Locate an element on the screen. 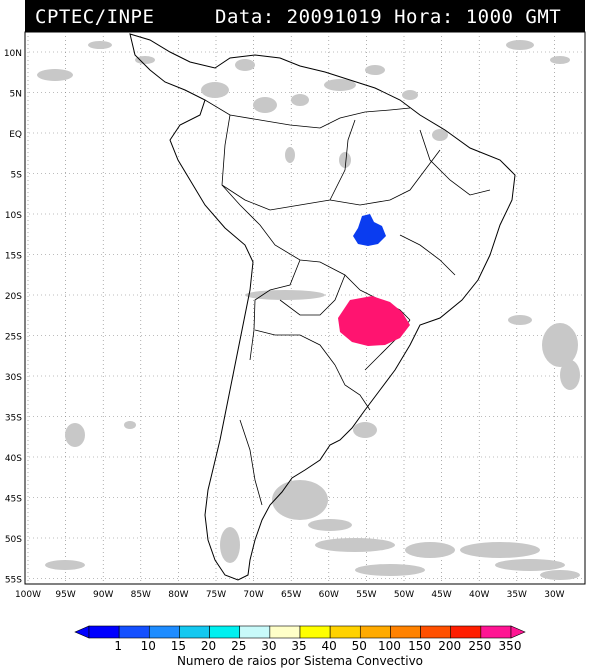 This screenshot has height=670, width=600. color-scale: 1 10 15 20 25 30 35 40 50 100 150 200 250 350 is located at coordinates (300, 639).